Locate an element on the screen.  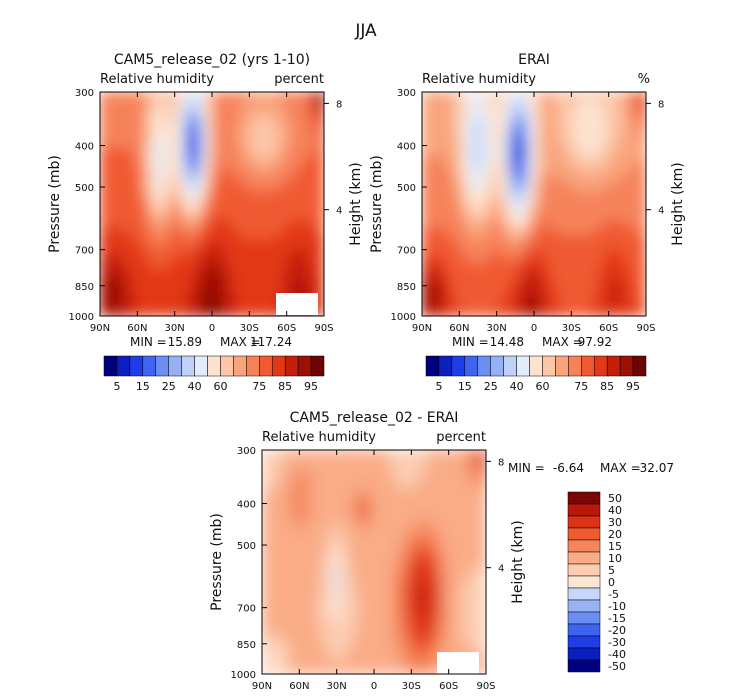
colorbar-label: 40 is located at coordinates (195, 386).